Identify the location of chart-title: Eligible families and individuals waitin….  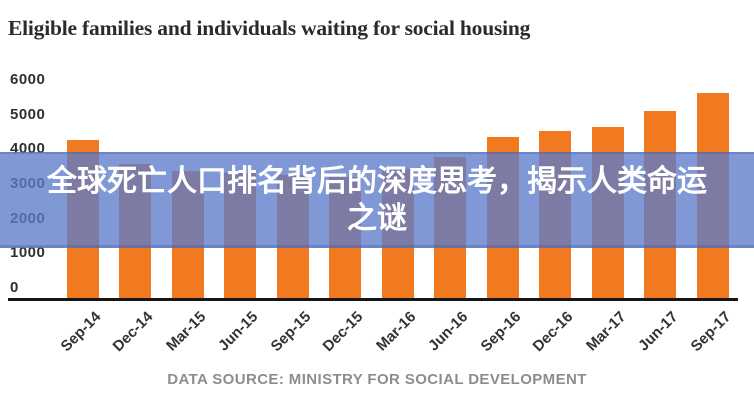
(269, 28).